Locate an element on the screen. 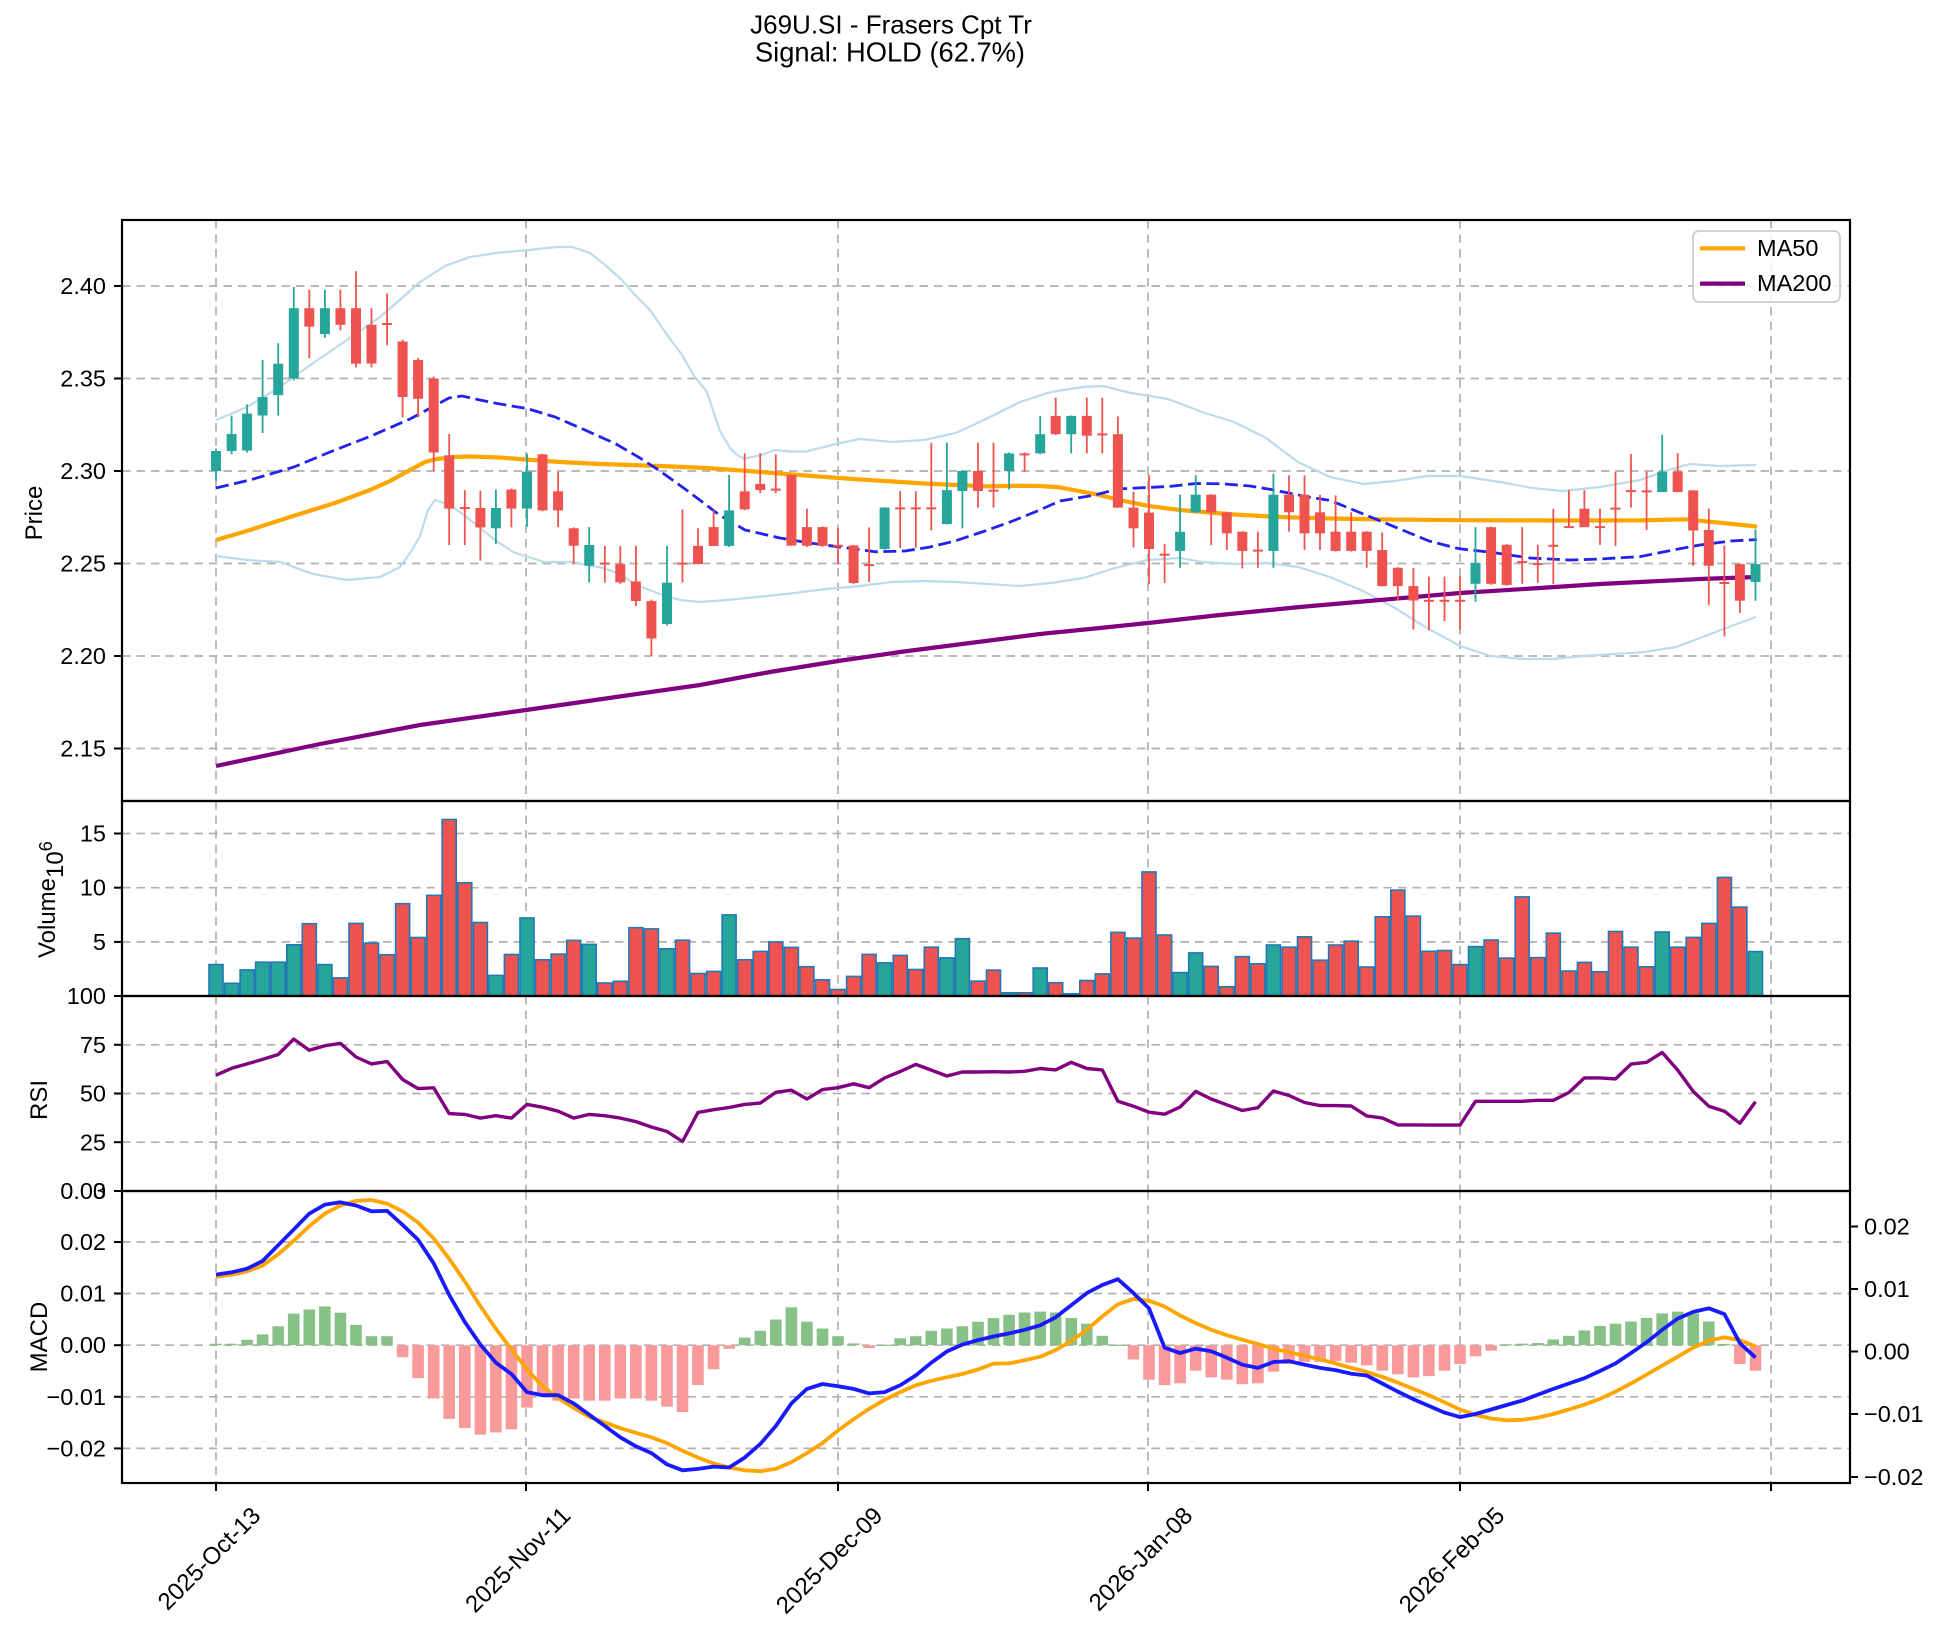 This screenshot has height=1625, width=1943. svg-text: MACD is located at coordinates (39, 1337).